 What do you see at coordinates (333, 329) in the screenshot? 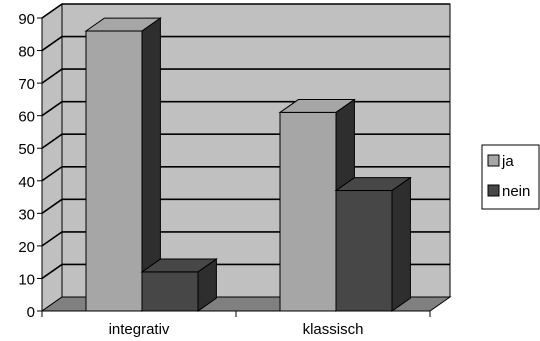
I see `x-tick-label: klassisch` at bounding box center [333, 329].